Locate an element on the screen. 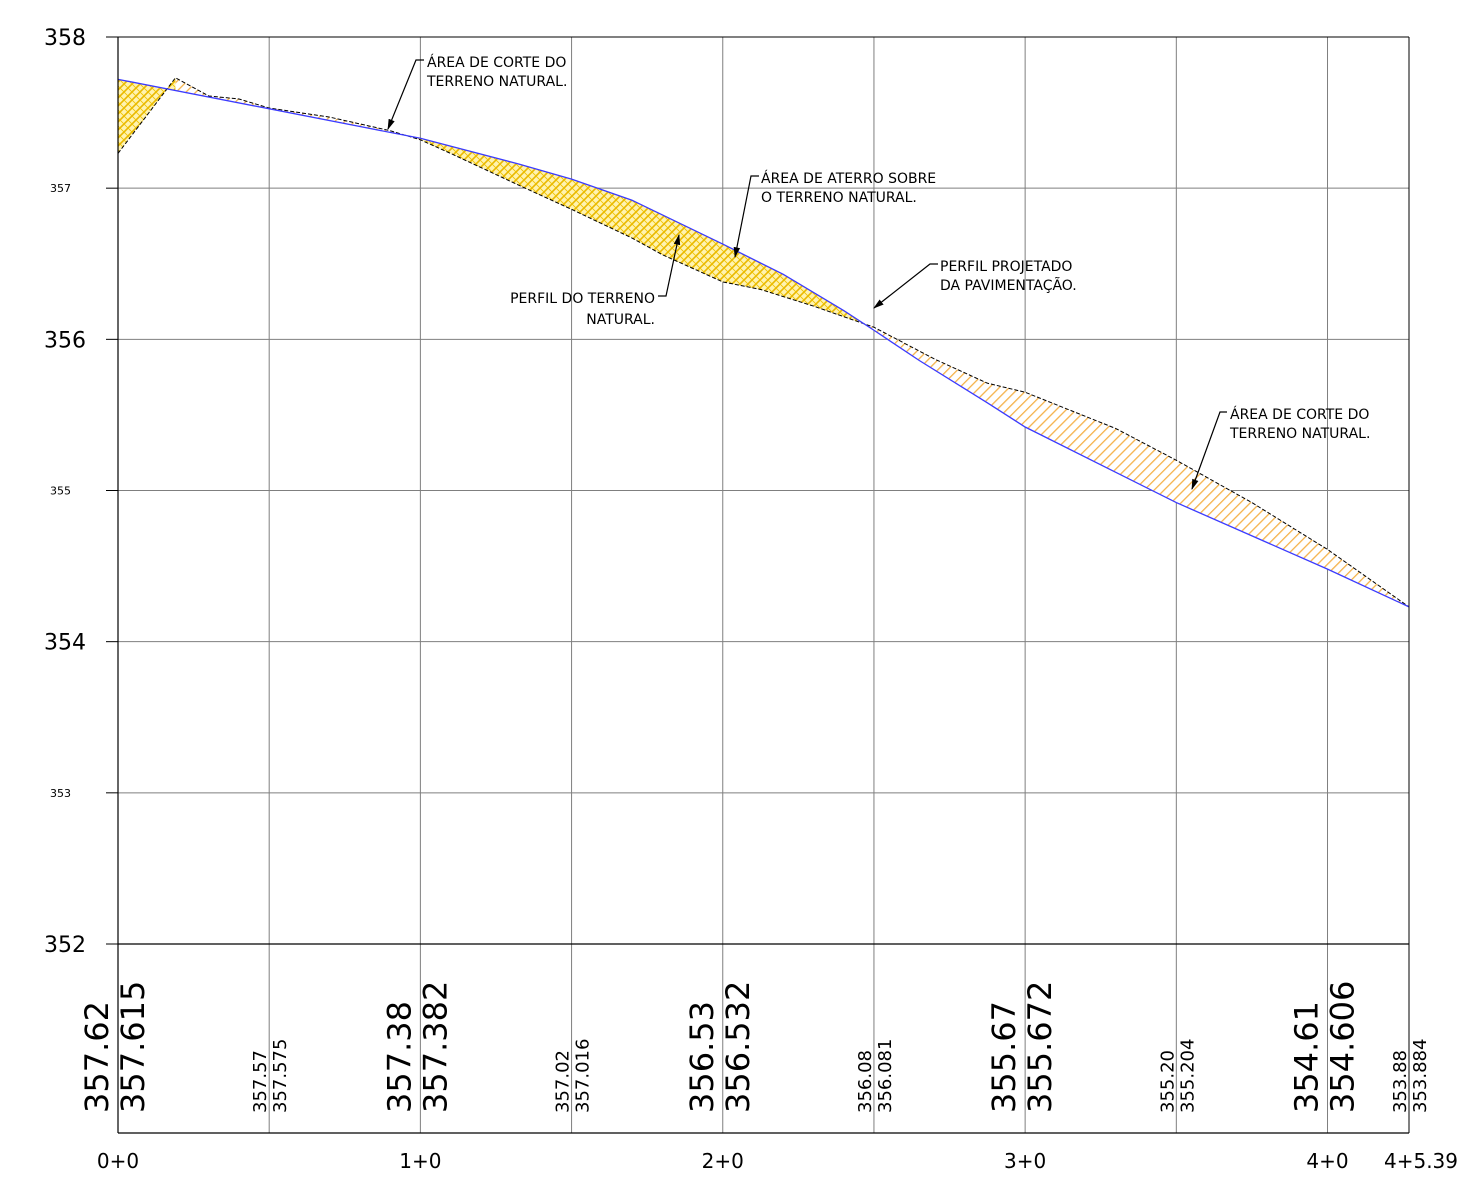  project-elevation: 357.615 is located at coordinates (133, 1047).